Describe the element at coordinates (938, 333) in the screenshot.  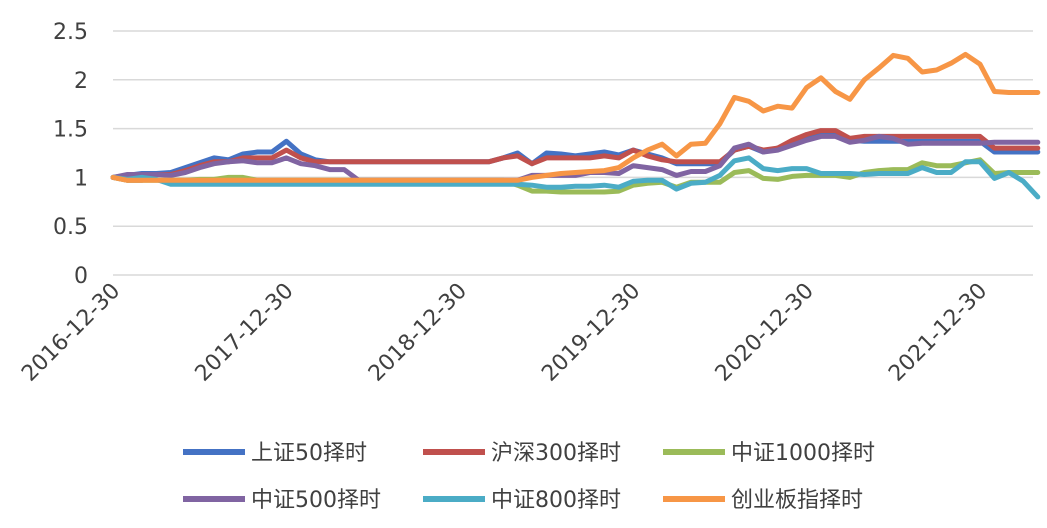
I see `x-tick-label: 2021-12-30` at that location.